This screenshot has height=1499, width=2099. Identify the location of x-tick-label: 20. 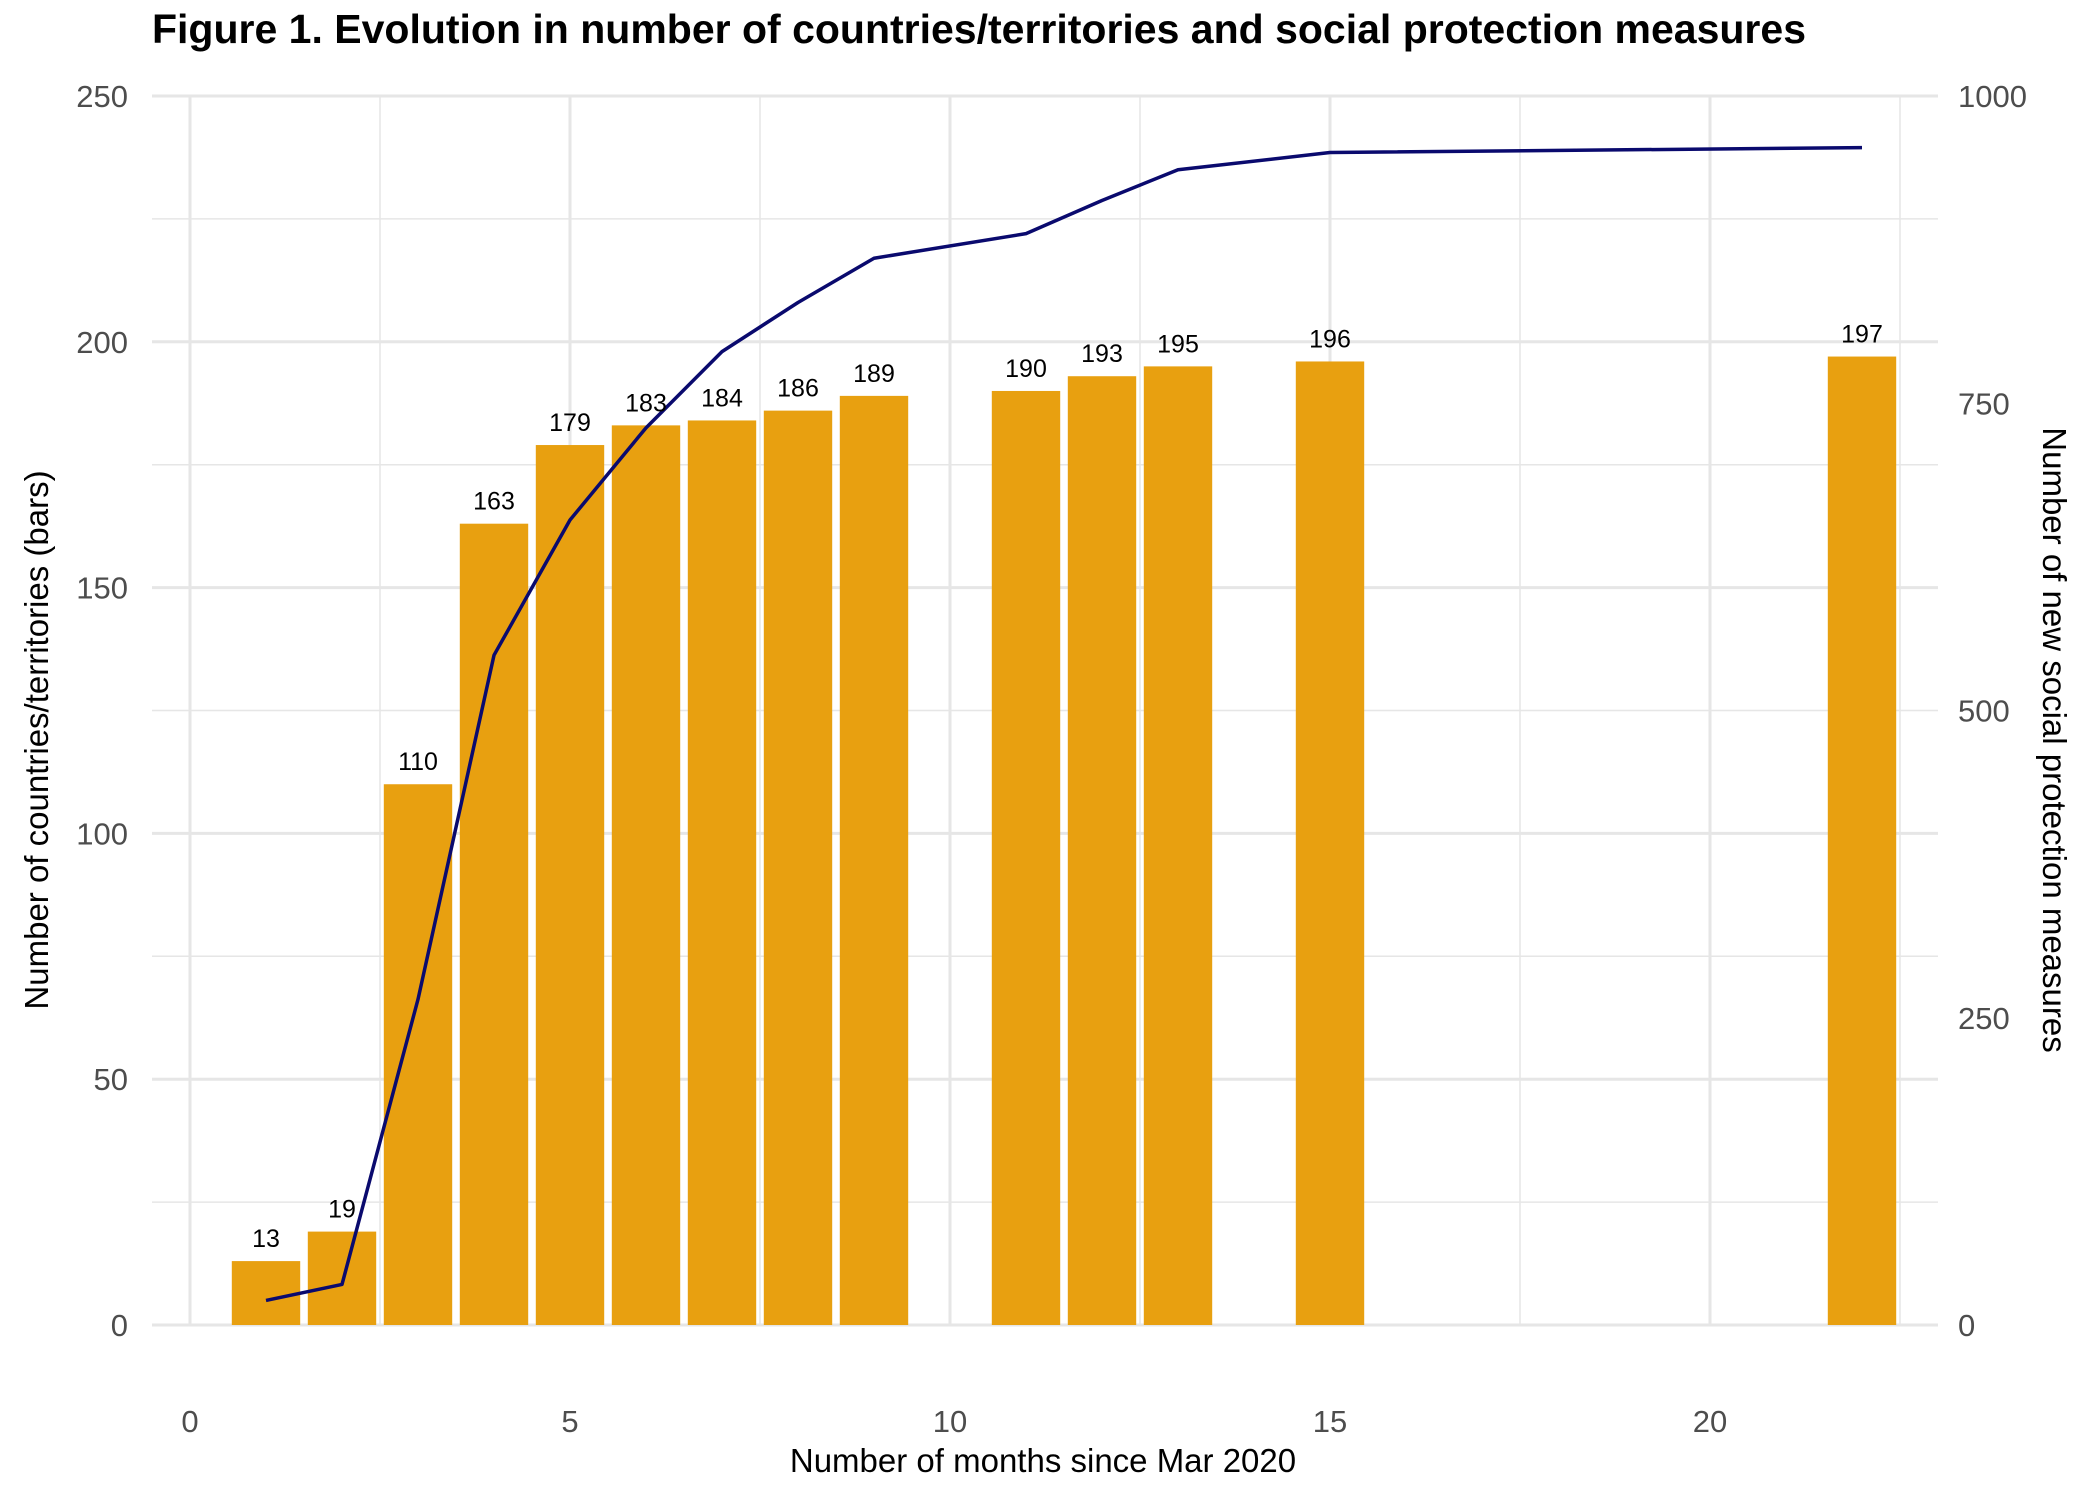
(1710, 1421).